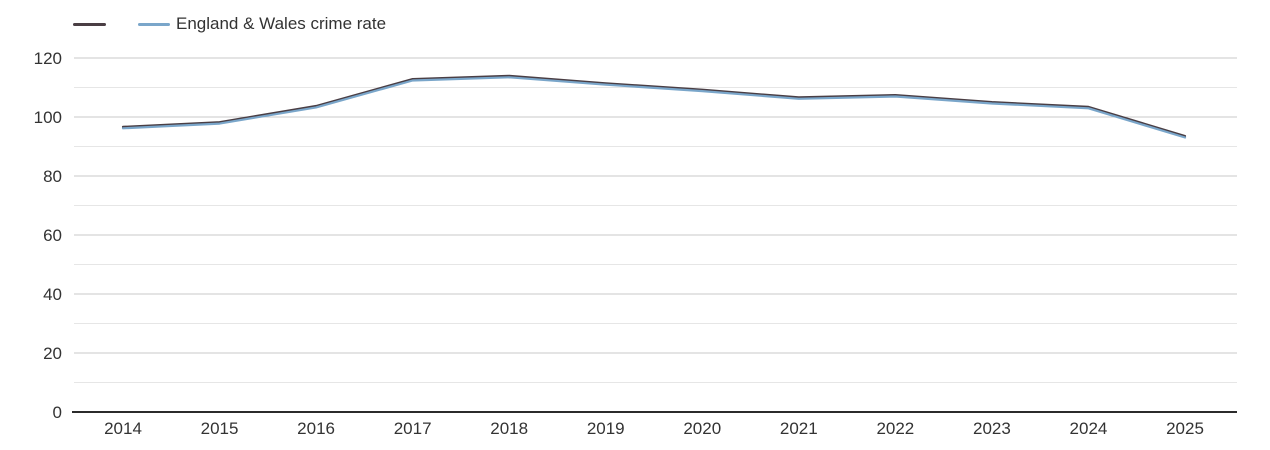 The image size is (1270, 450). What do you see at coordinates (895, 428) in the screenshot?
I see `x-tick-label: 2022` at bounding box center [895, 428].